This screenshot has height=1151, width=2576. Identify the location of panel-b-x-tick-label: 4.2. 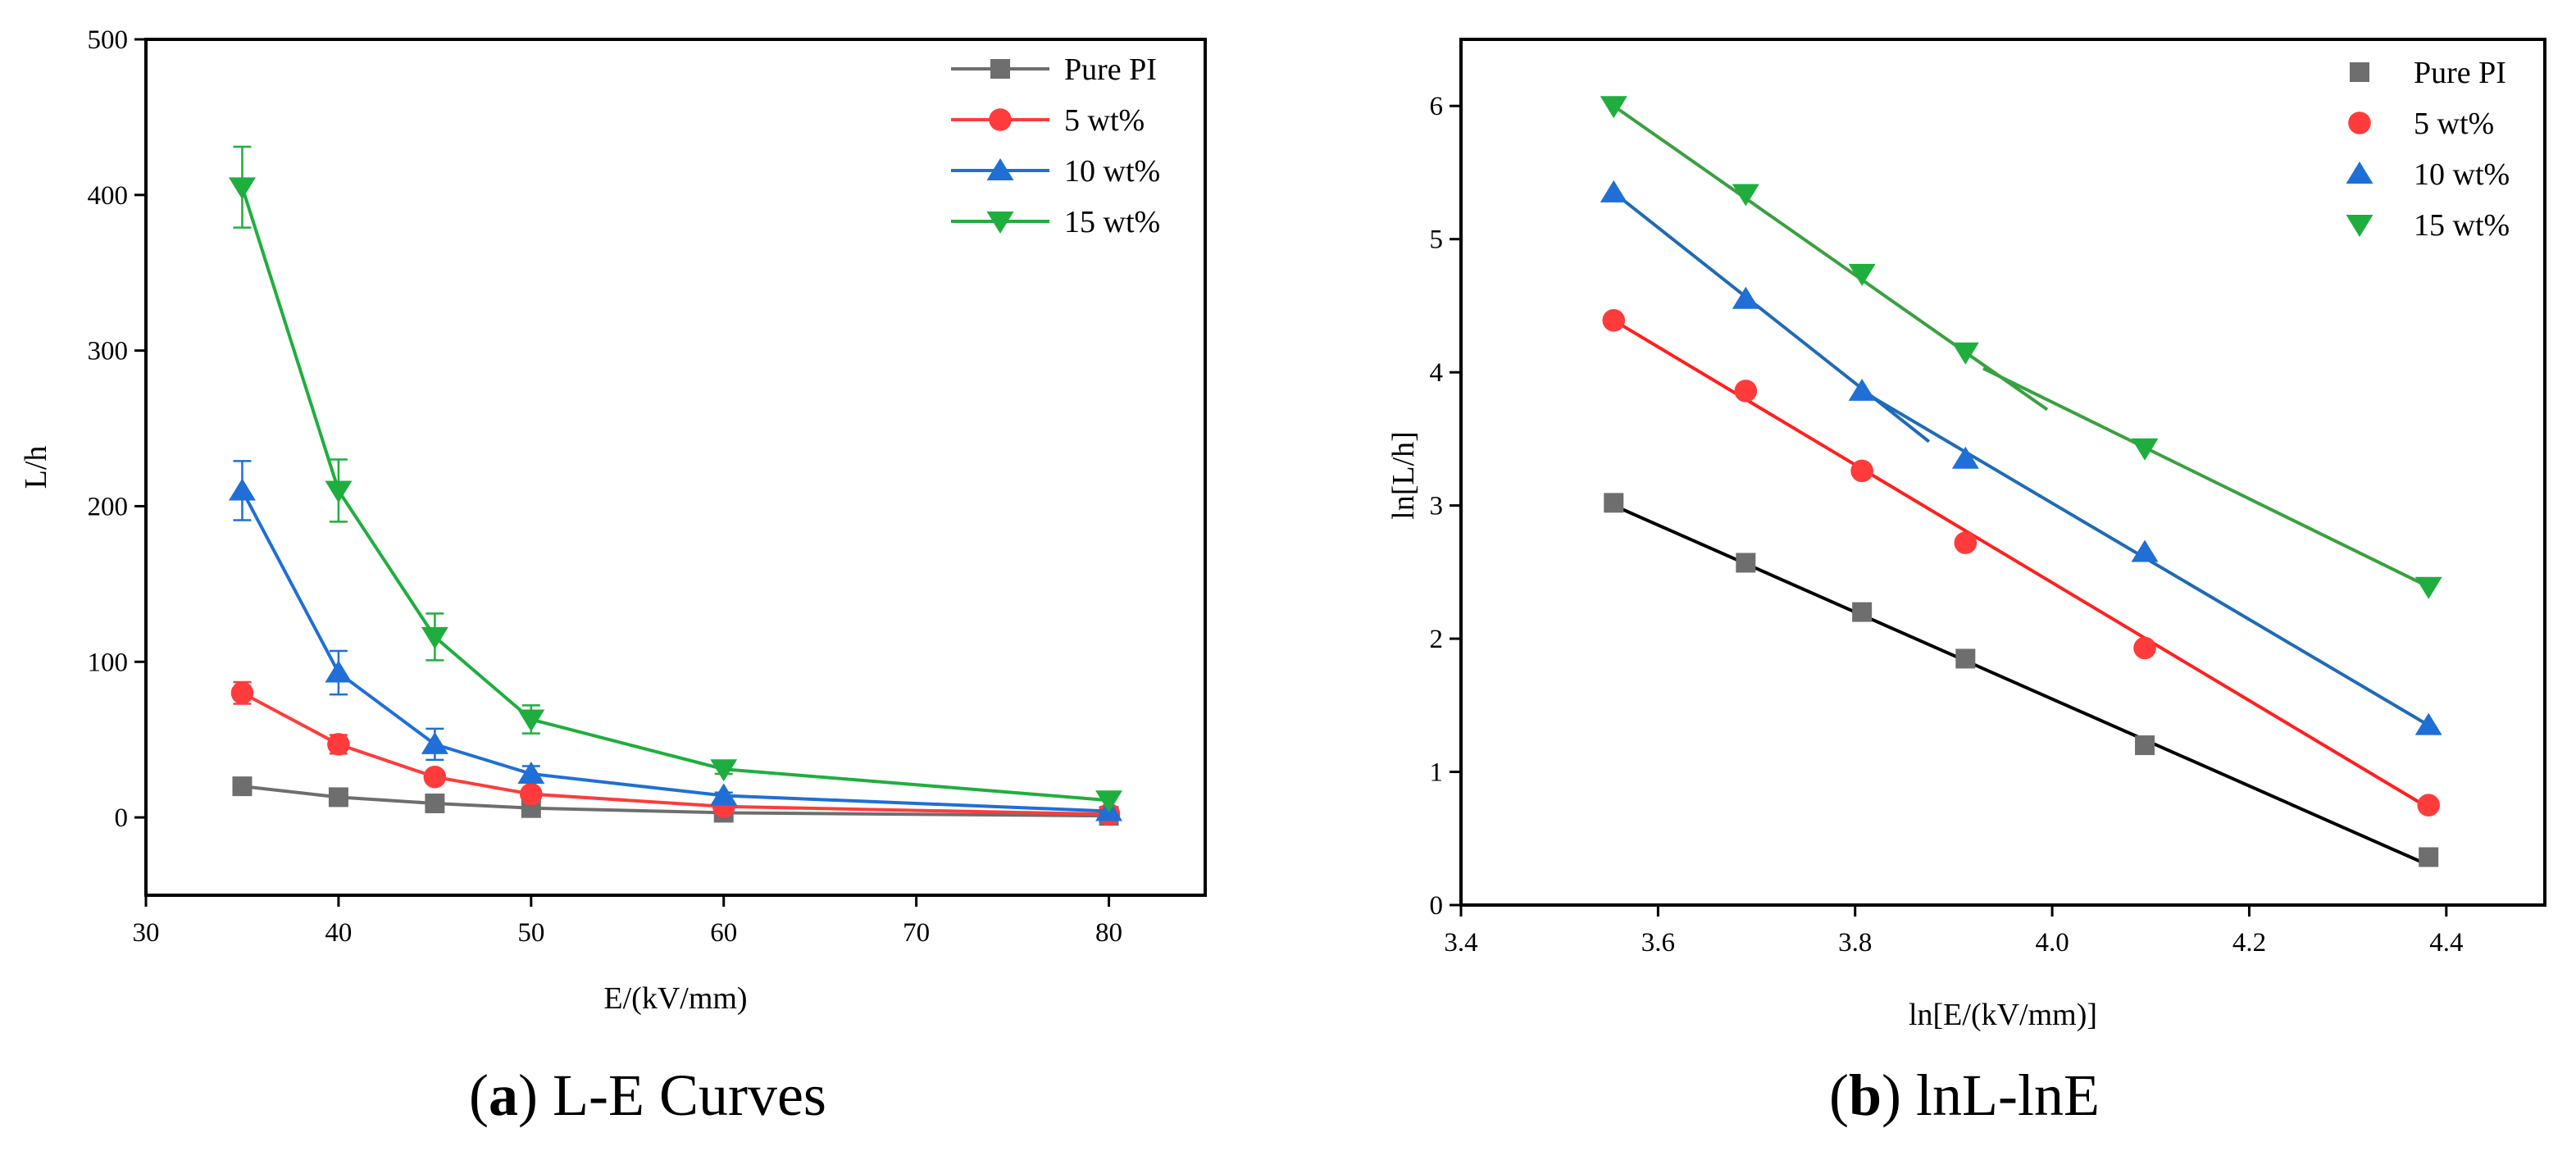
(2249, 943).